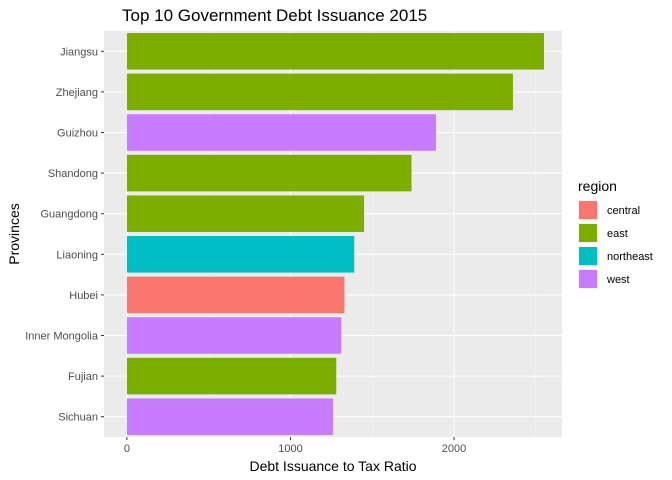 This screenshot has height=480, width=672. Describe the element at coordinates (623, 211) in the screenshot. I see `legend-label-central: central` at that location.